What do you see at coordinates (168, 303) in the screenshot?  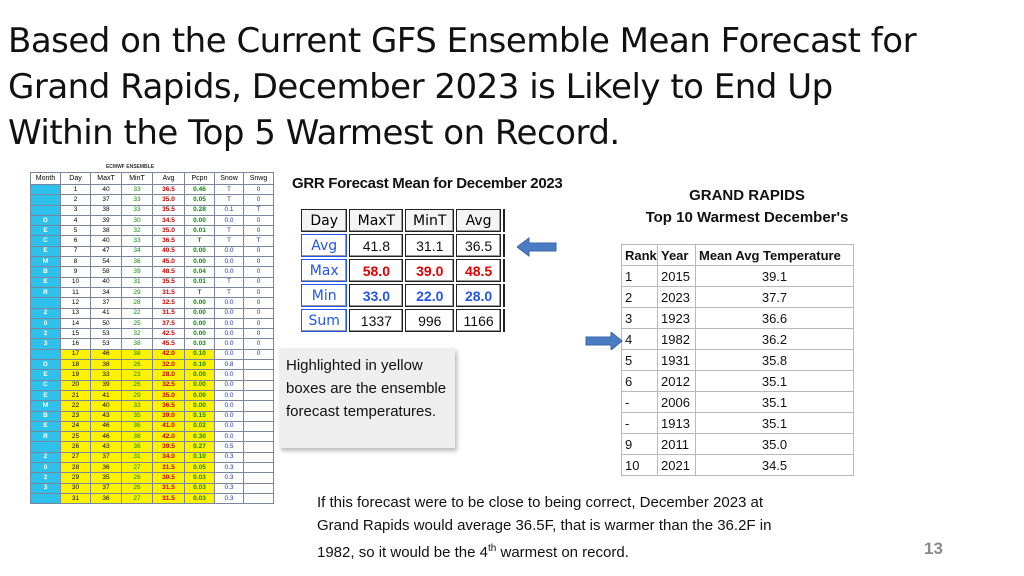 I see `ensemble-cell-avg: 32.5` at bounding box center [168, 303].